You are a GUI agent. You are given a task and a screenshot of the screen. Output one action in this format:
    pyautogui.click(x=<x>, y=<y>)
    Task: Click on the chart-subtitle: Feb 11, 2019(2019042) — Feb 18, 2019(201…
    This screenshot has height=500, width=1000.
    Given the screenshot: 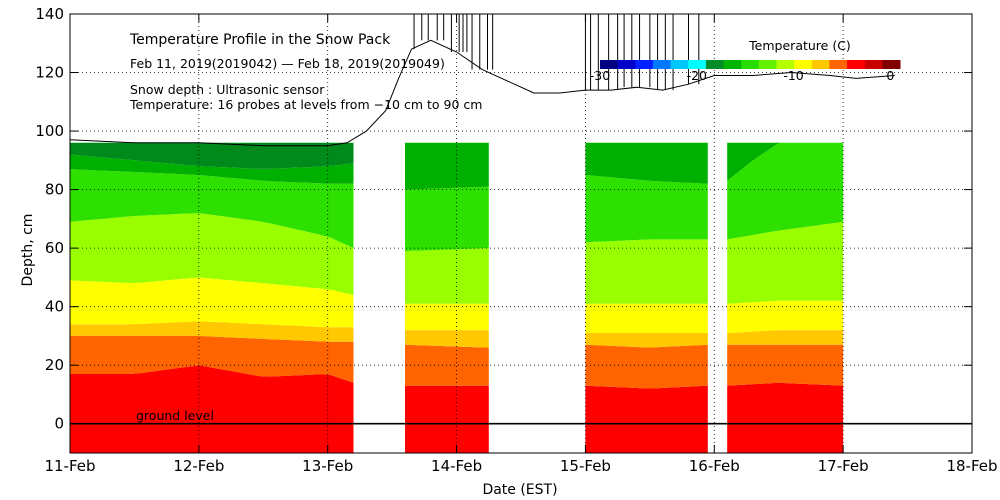 What is the action you would take?
    pyautogui.click(x=287, y=63)
    